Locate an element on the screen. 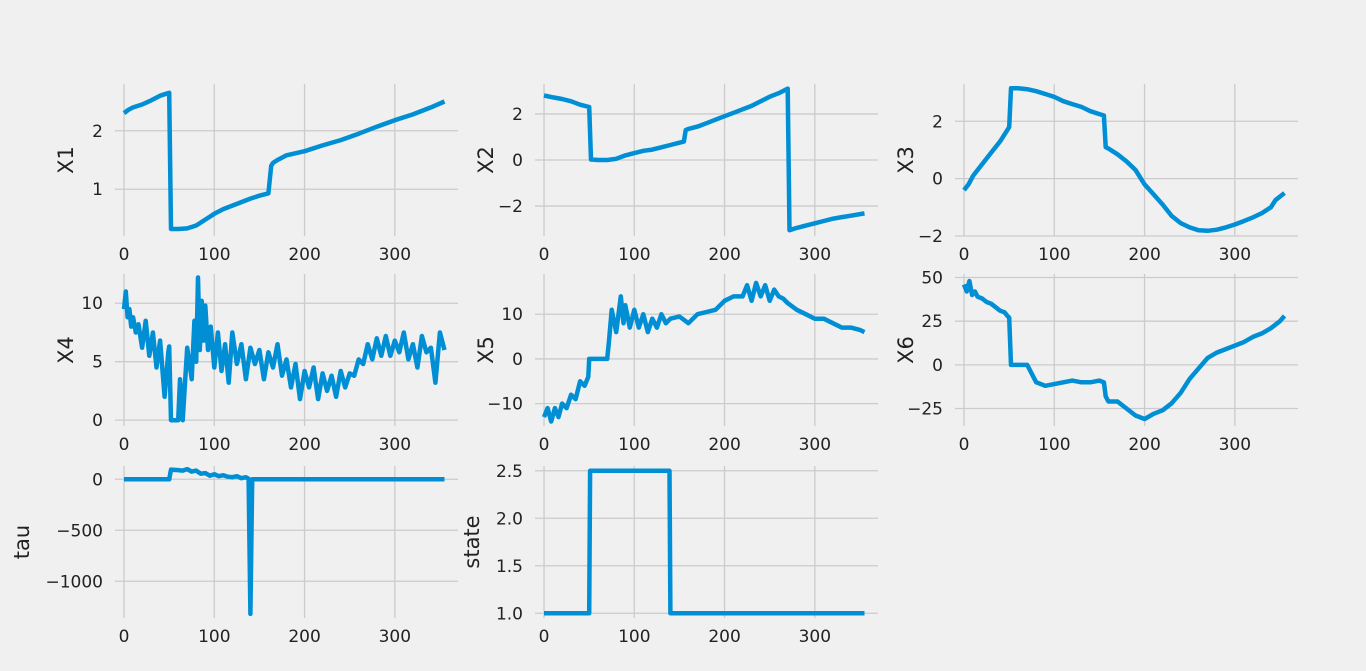 The width and height of the screenshot is (1366, 671). subplot-X4: 0 100 200 300 0 5 10 X4 is located at coordinates (256, 364).